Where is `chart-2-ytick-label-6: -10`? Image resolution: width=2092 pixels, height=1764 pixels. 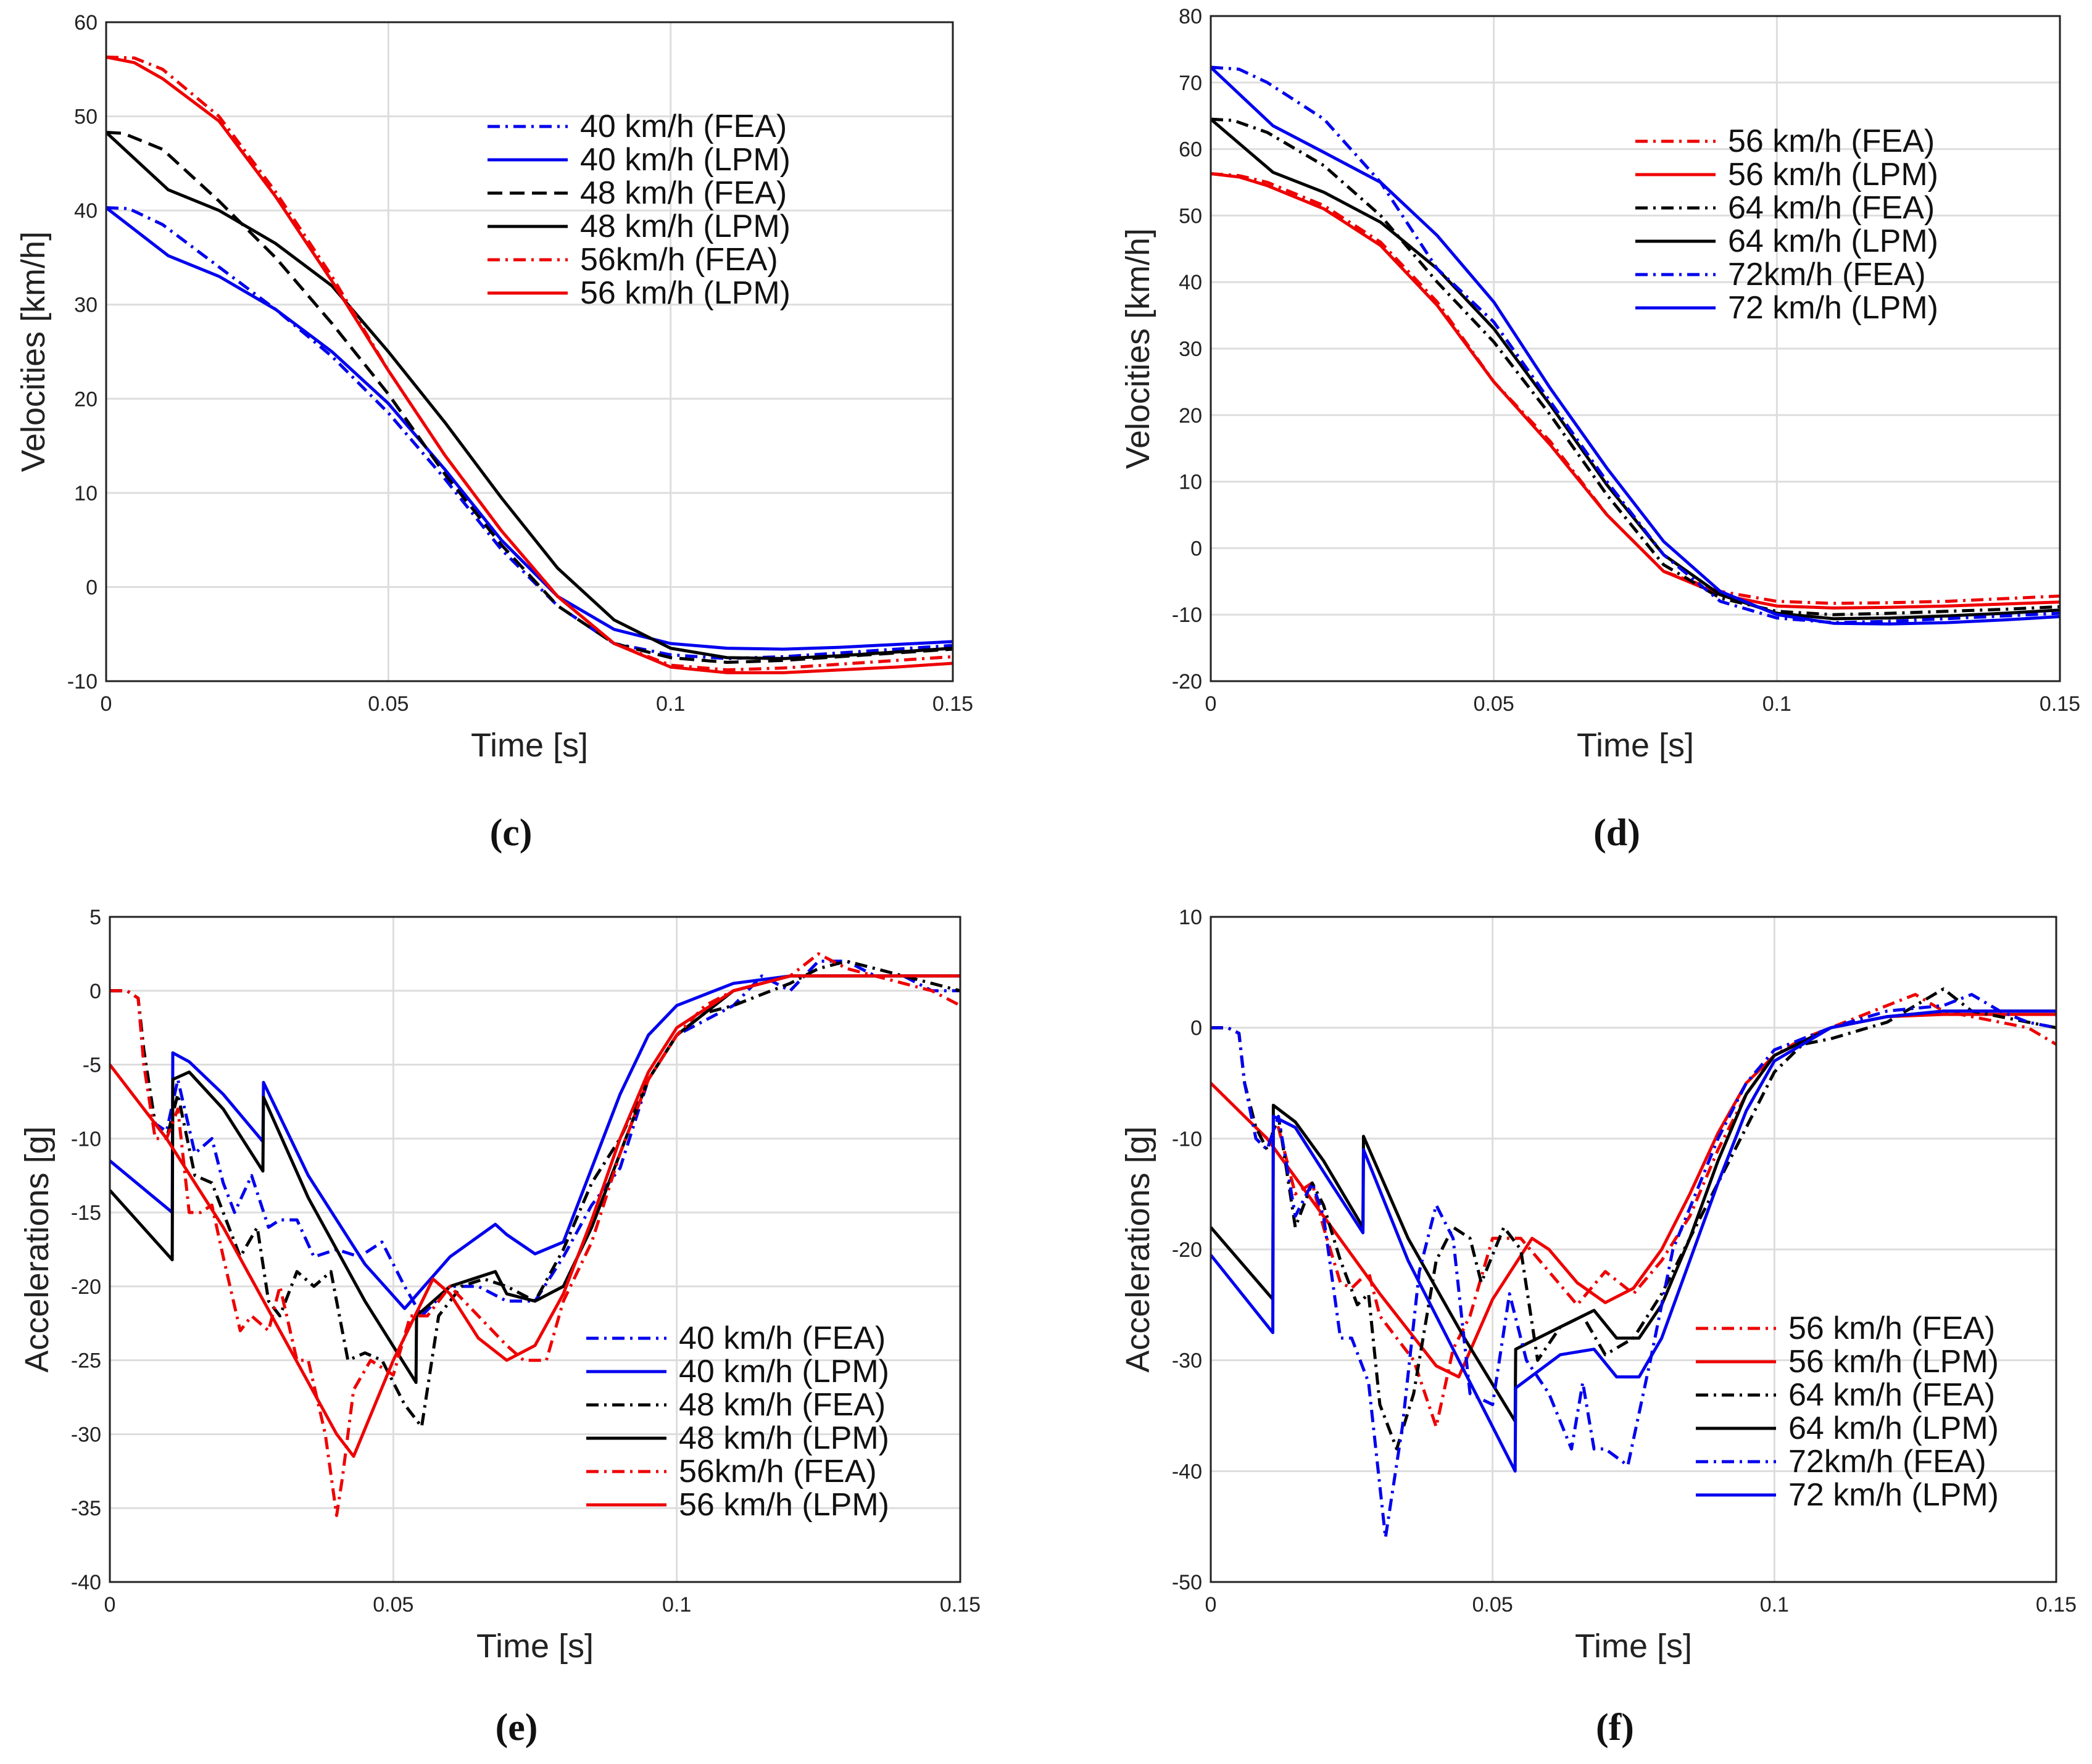
chart-2-ytick-label-6: -10 is located at coordinates (86, 1139).